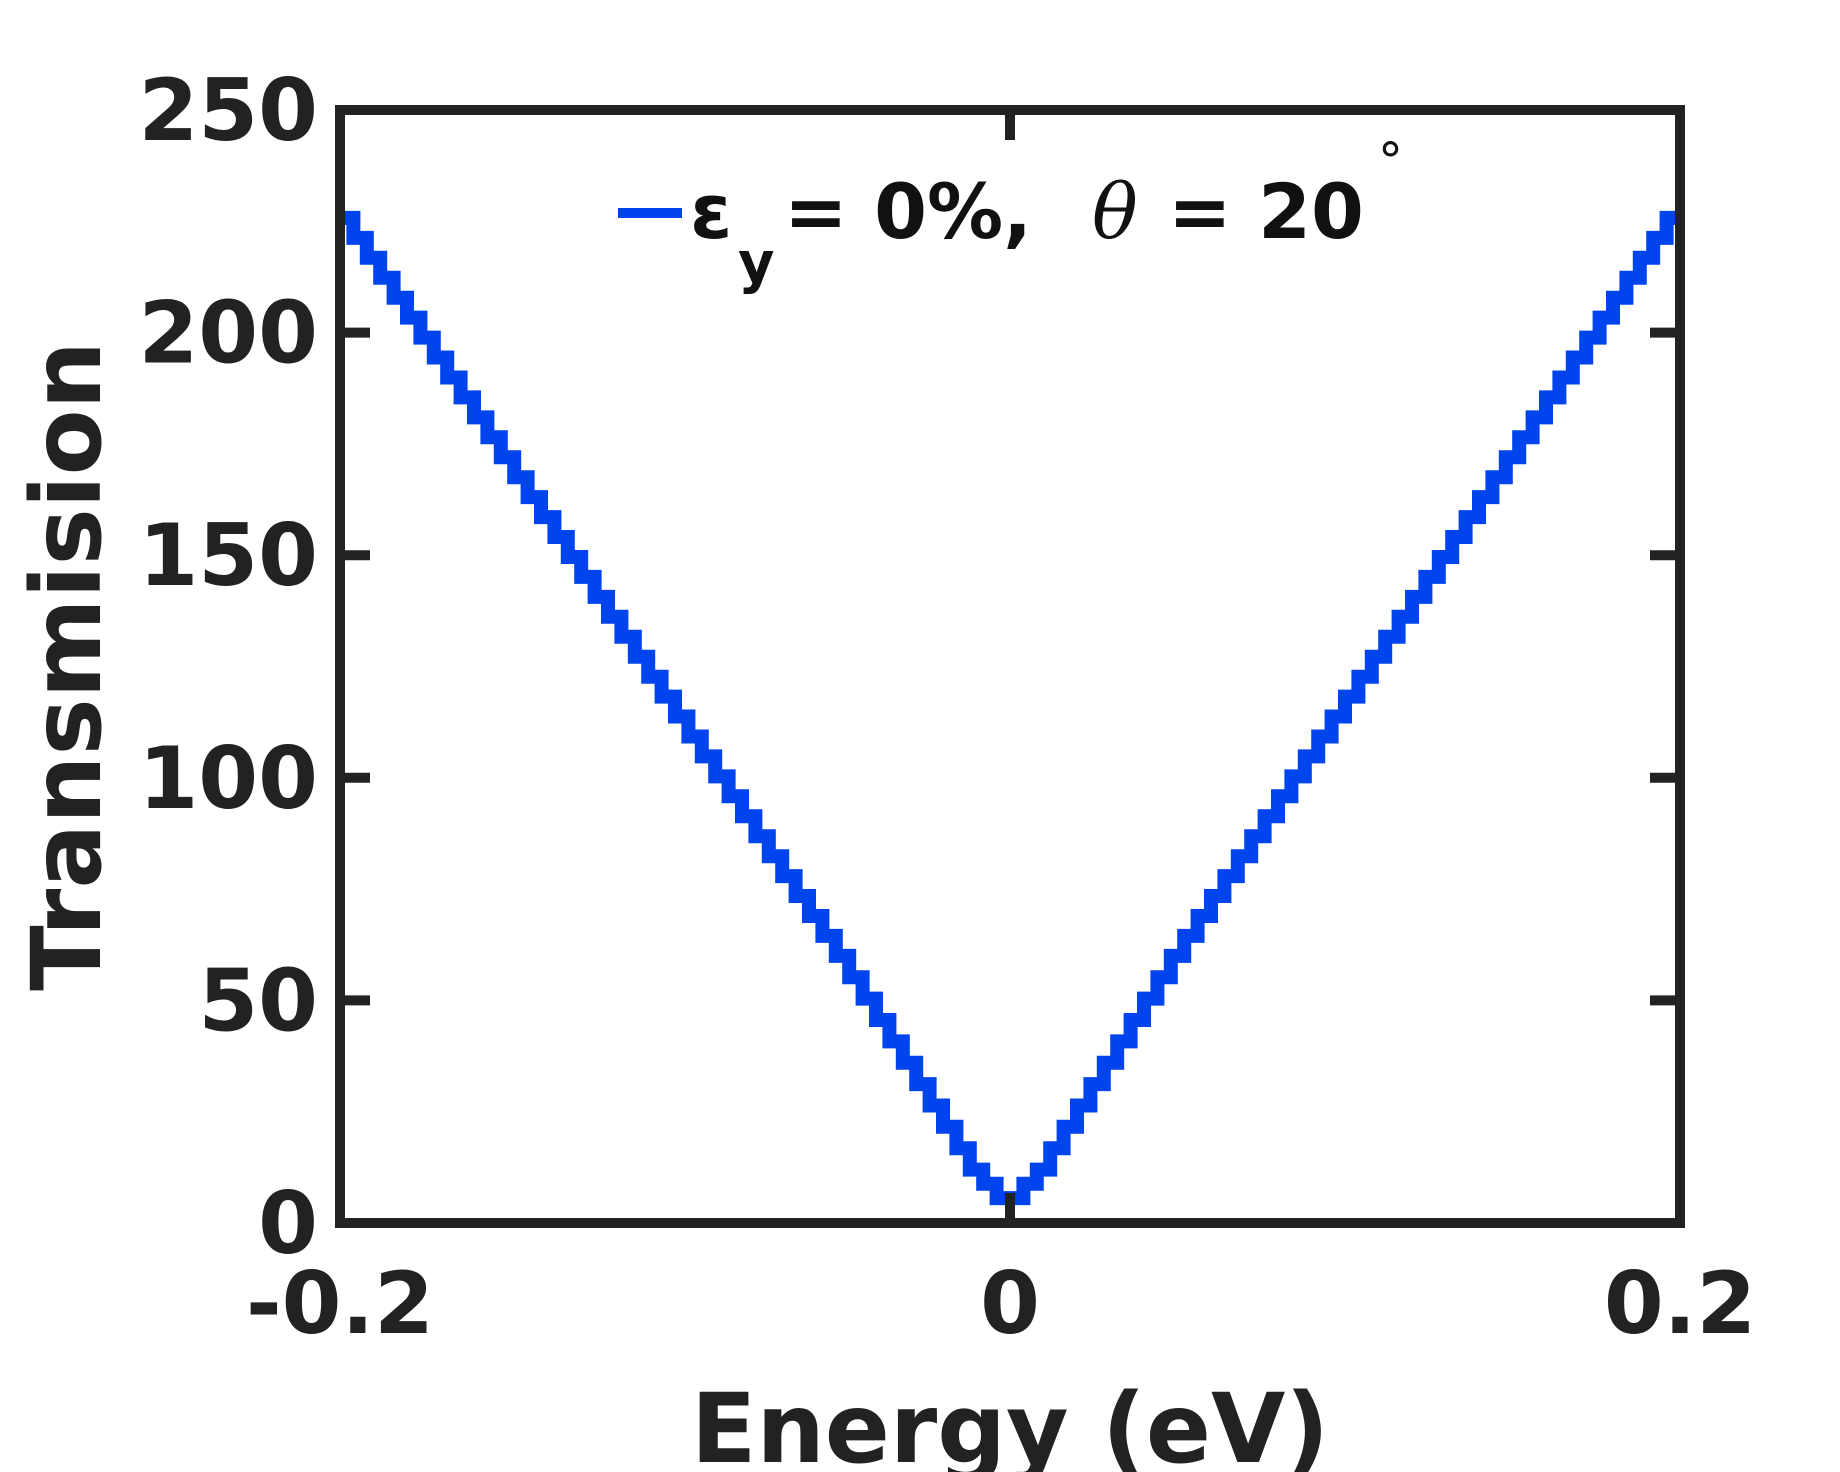 The height and width of the screenshot is (1472, 1840). I want to click on x-axis-title: Energy (eV), so click(1010, 1422).